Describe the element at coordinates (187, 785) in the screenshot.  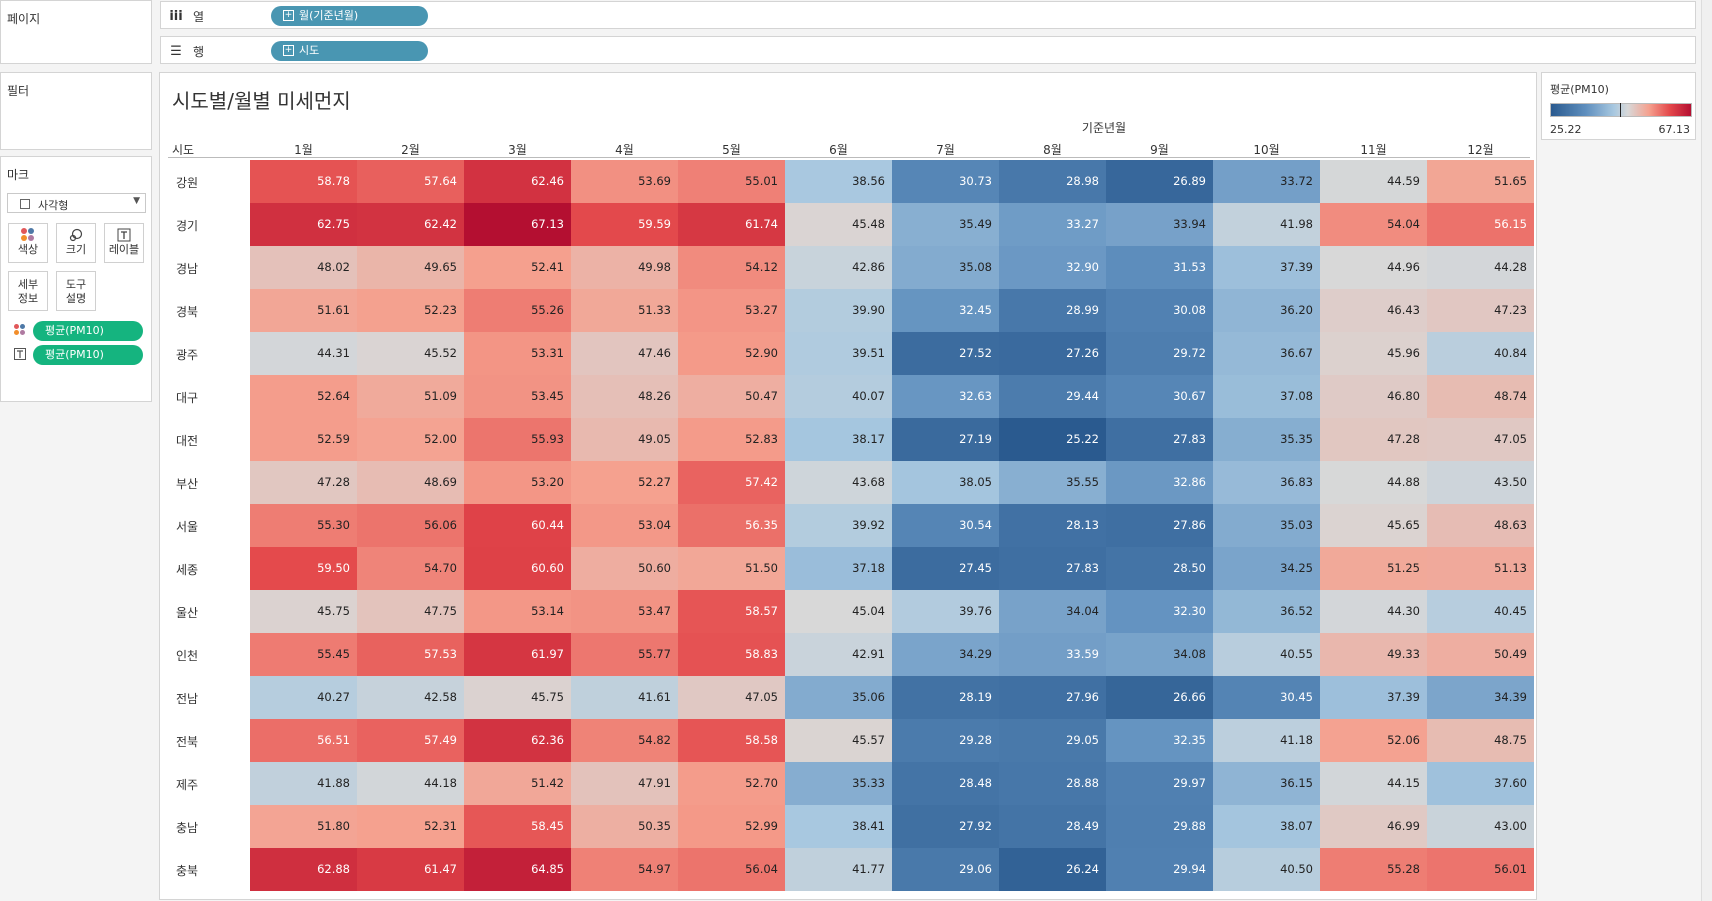
I see `row-header: 제주` at that location.